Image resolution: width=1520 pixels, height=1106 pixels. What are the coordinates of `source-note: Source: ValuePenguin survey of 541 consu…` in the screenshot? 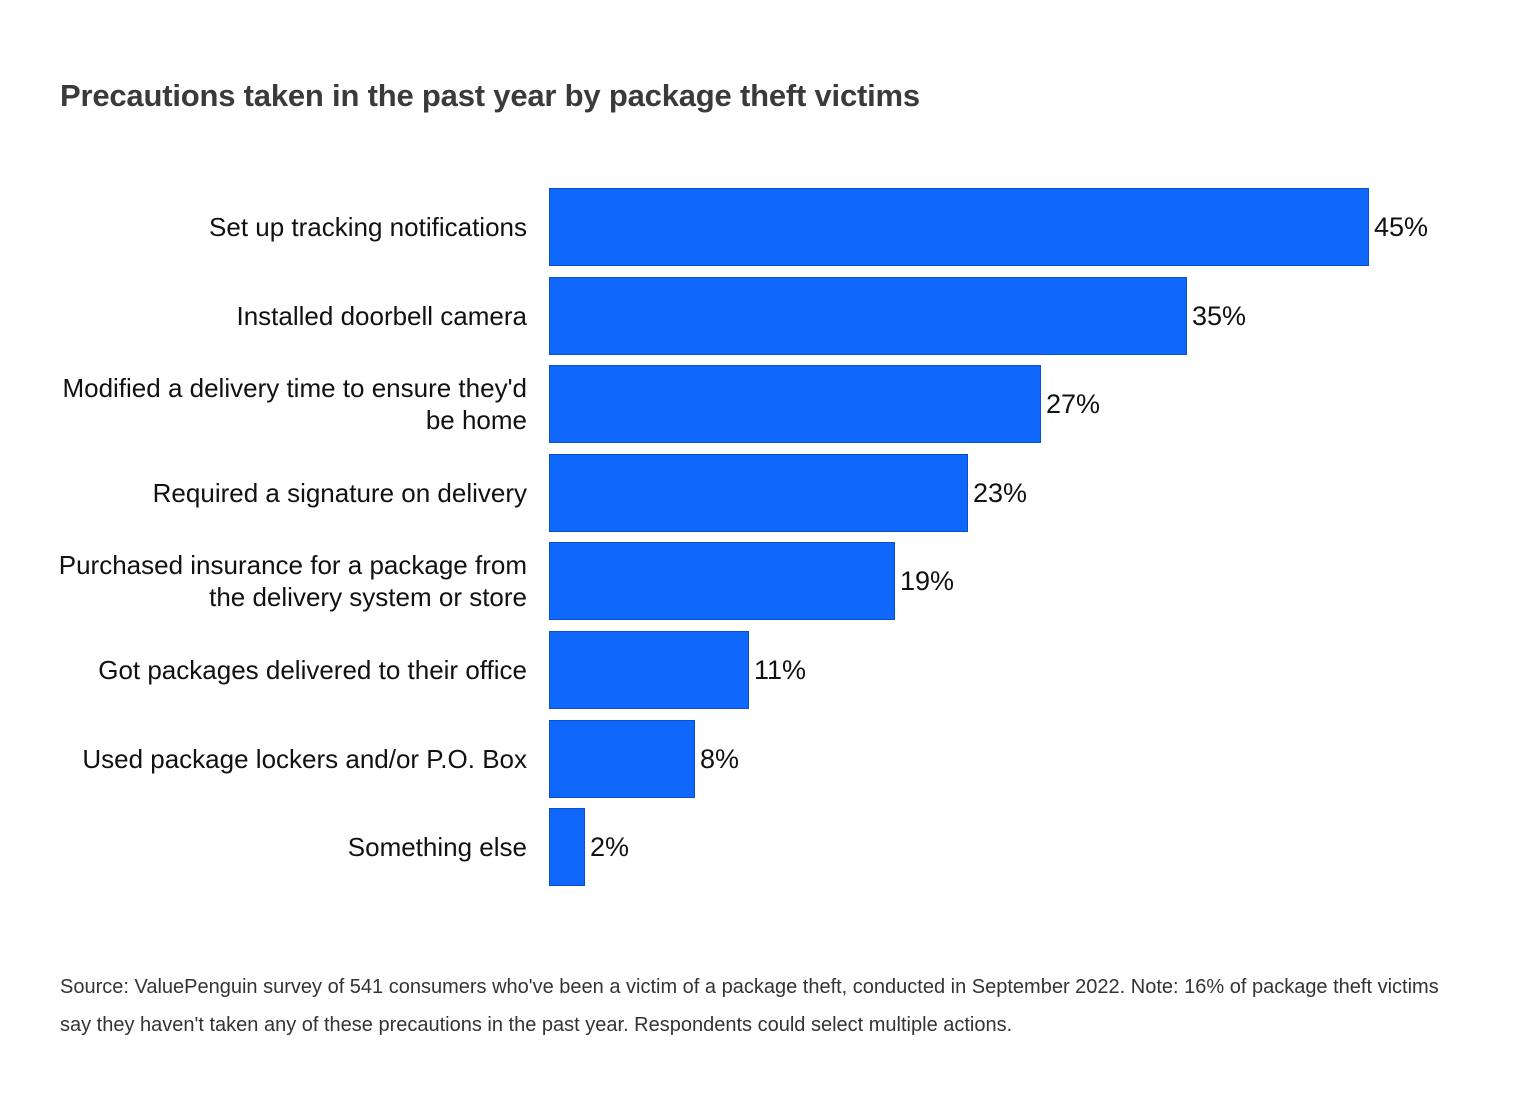 It's located at (749, 1006).